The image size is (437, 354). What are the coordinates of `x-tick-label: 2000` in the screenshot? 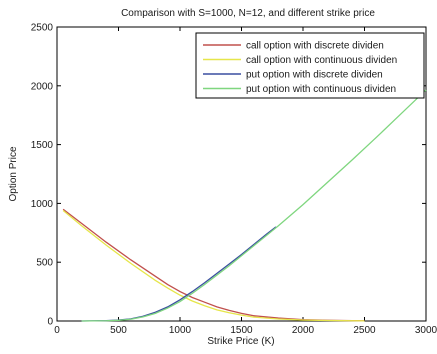 It's located at (303, 330).